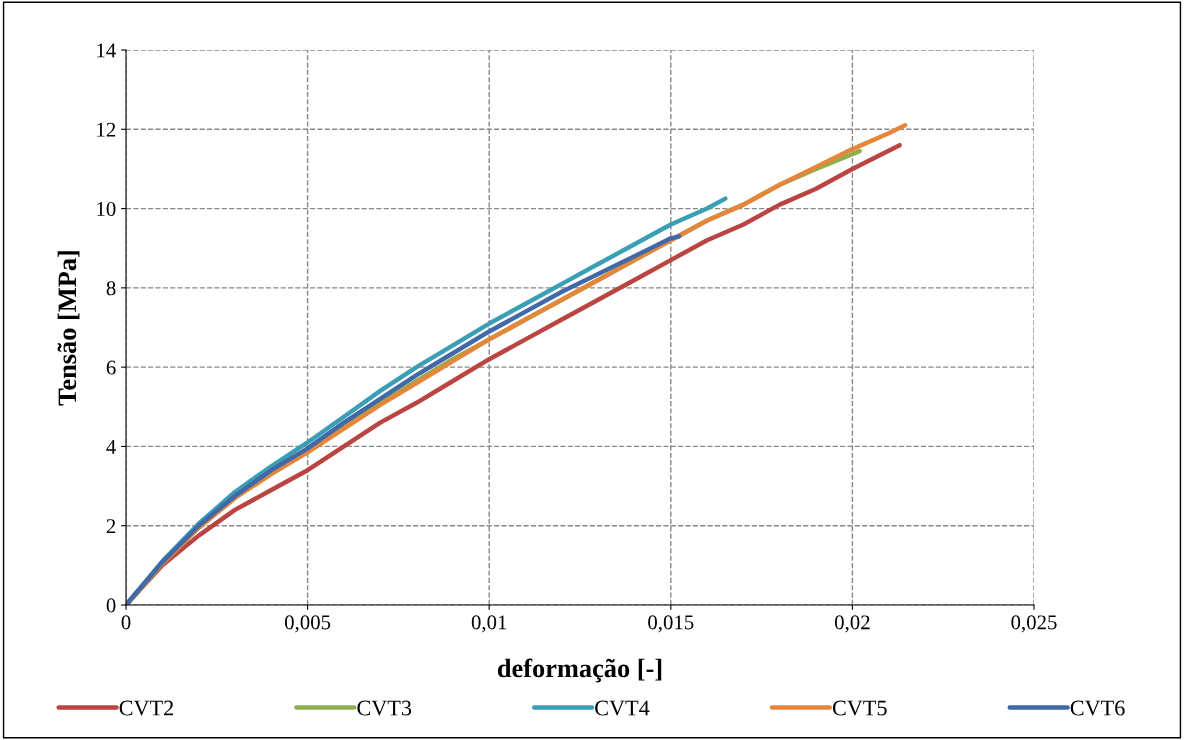 This screenshot has height=740, width=1184. I want to click on x-tick-label: 0,025, so click(1034, 624).